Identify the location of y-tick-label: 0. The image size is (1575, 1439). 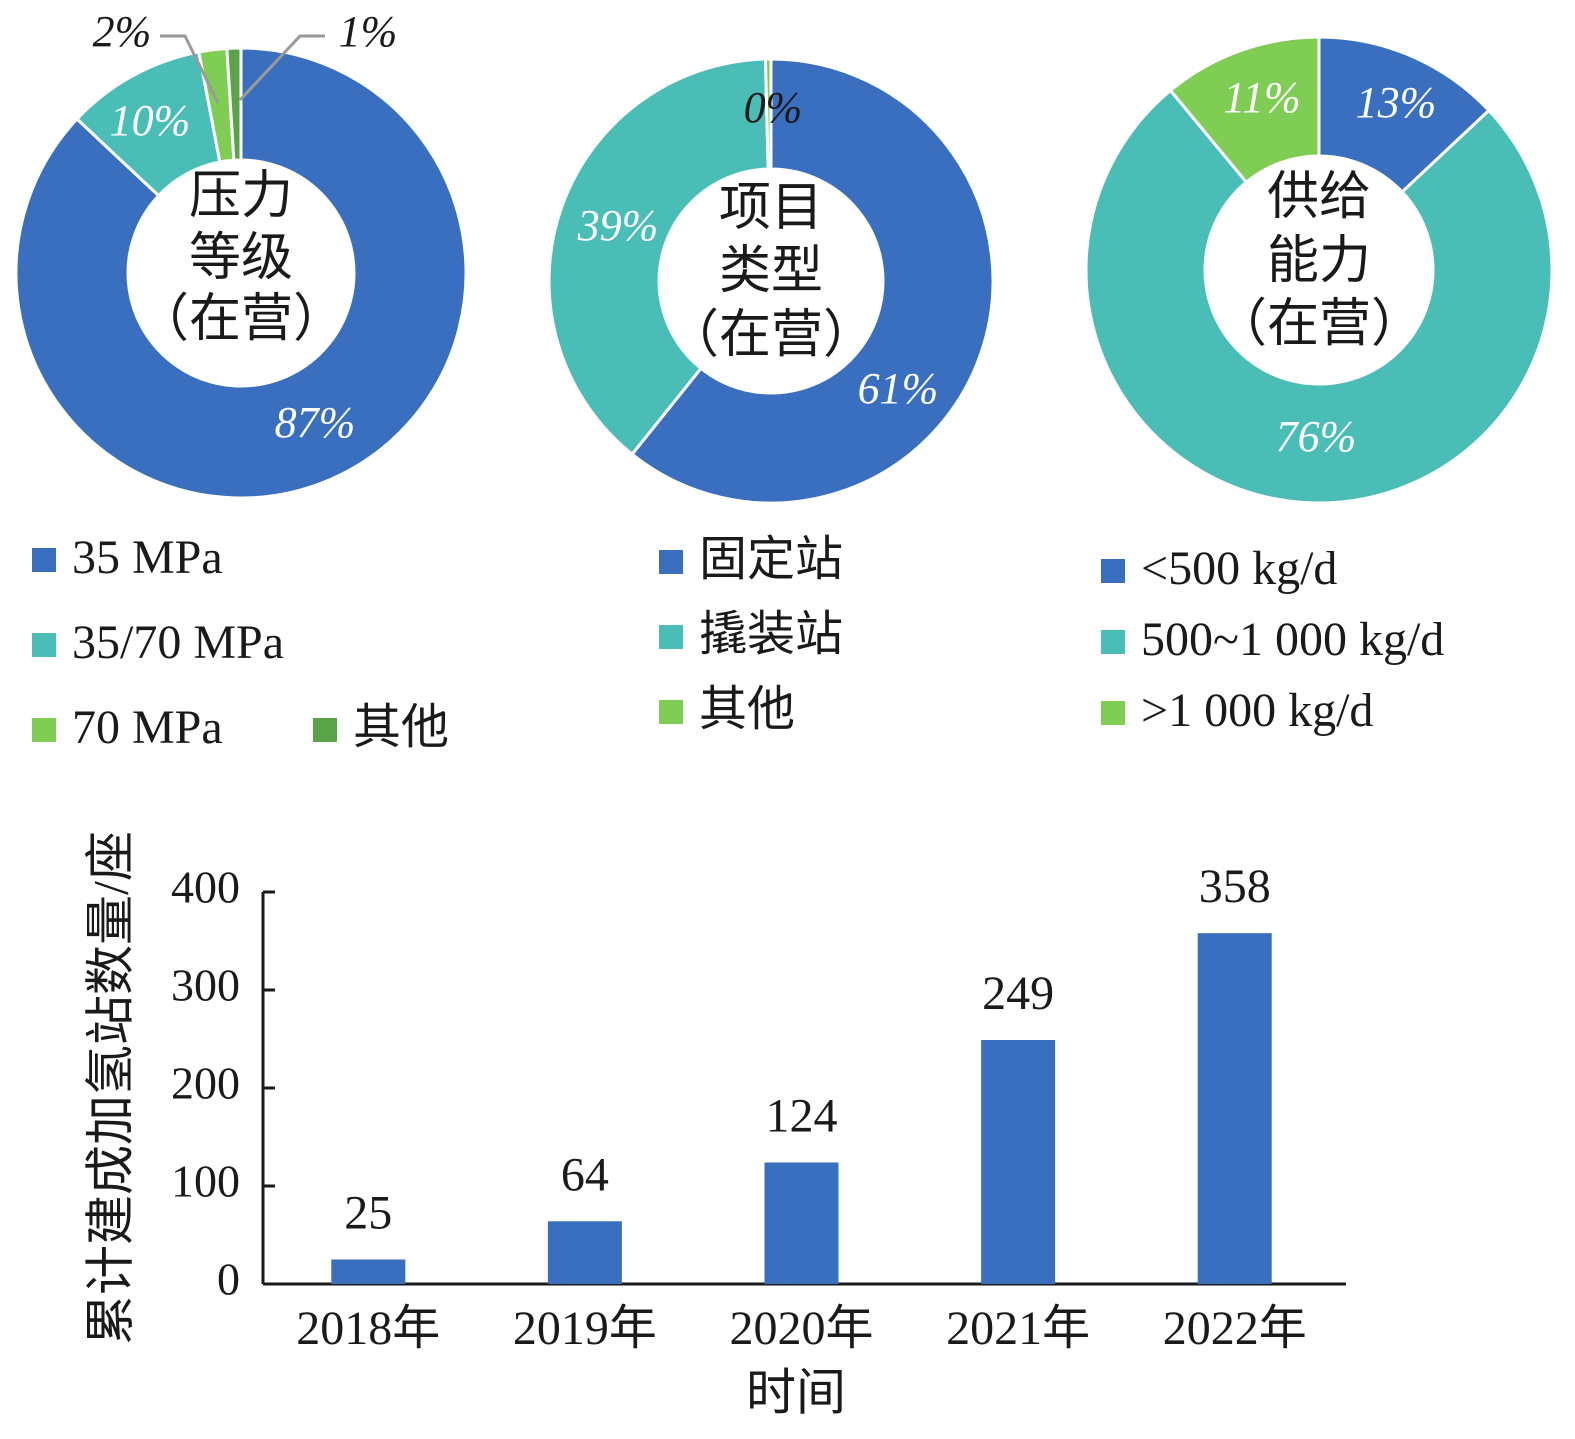
(228, 1279).